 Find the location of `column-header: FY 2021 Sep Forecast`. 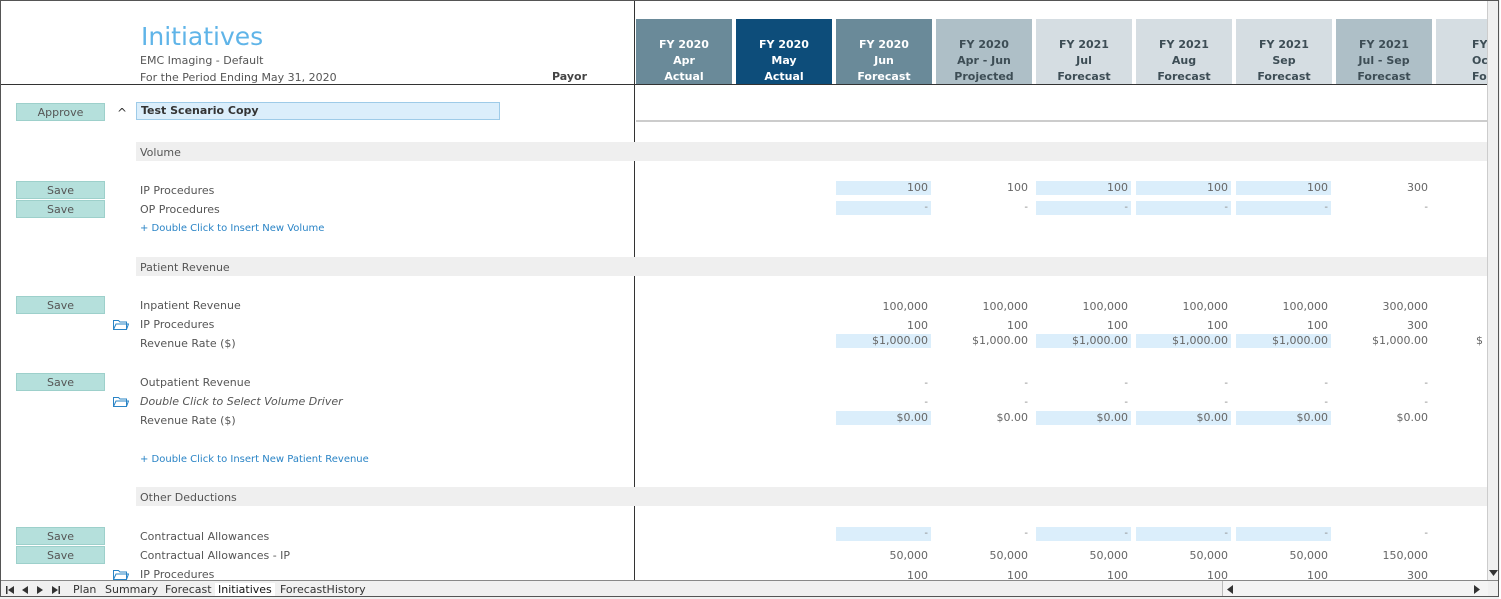

column-header: FY 2021 Sep Forecast is located at coordinates (1284, 51).